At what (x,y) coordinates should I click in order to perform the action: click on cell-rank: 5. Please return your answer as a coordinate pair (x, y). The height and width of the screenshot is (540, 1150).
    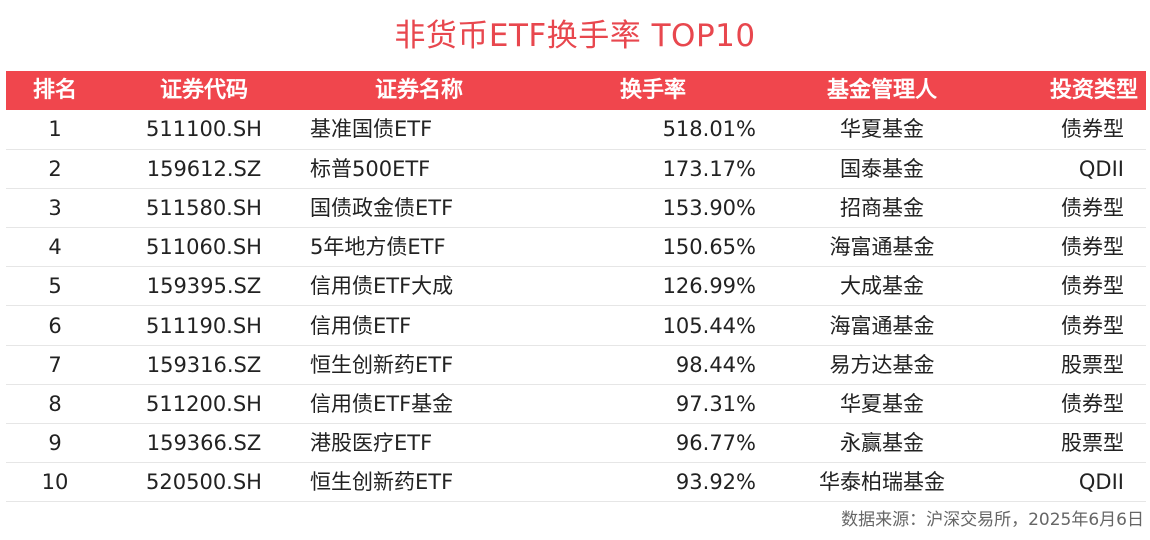
    Looking at the image, I should click on (55, 286).